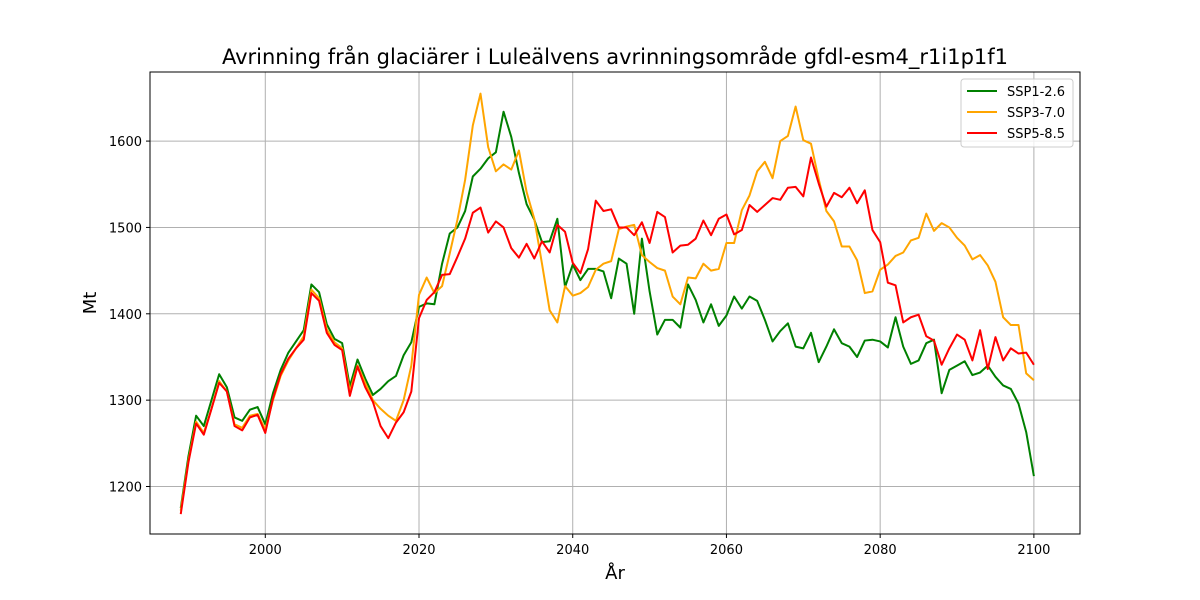 This screenshot has height=600, width=1200. What do you see at coordinates (125, 401) in the screenshot?
I see `y-tick-label: 1300` at bounding box center [125, 401].